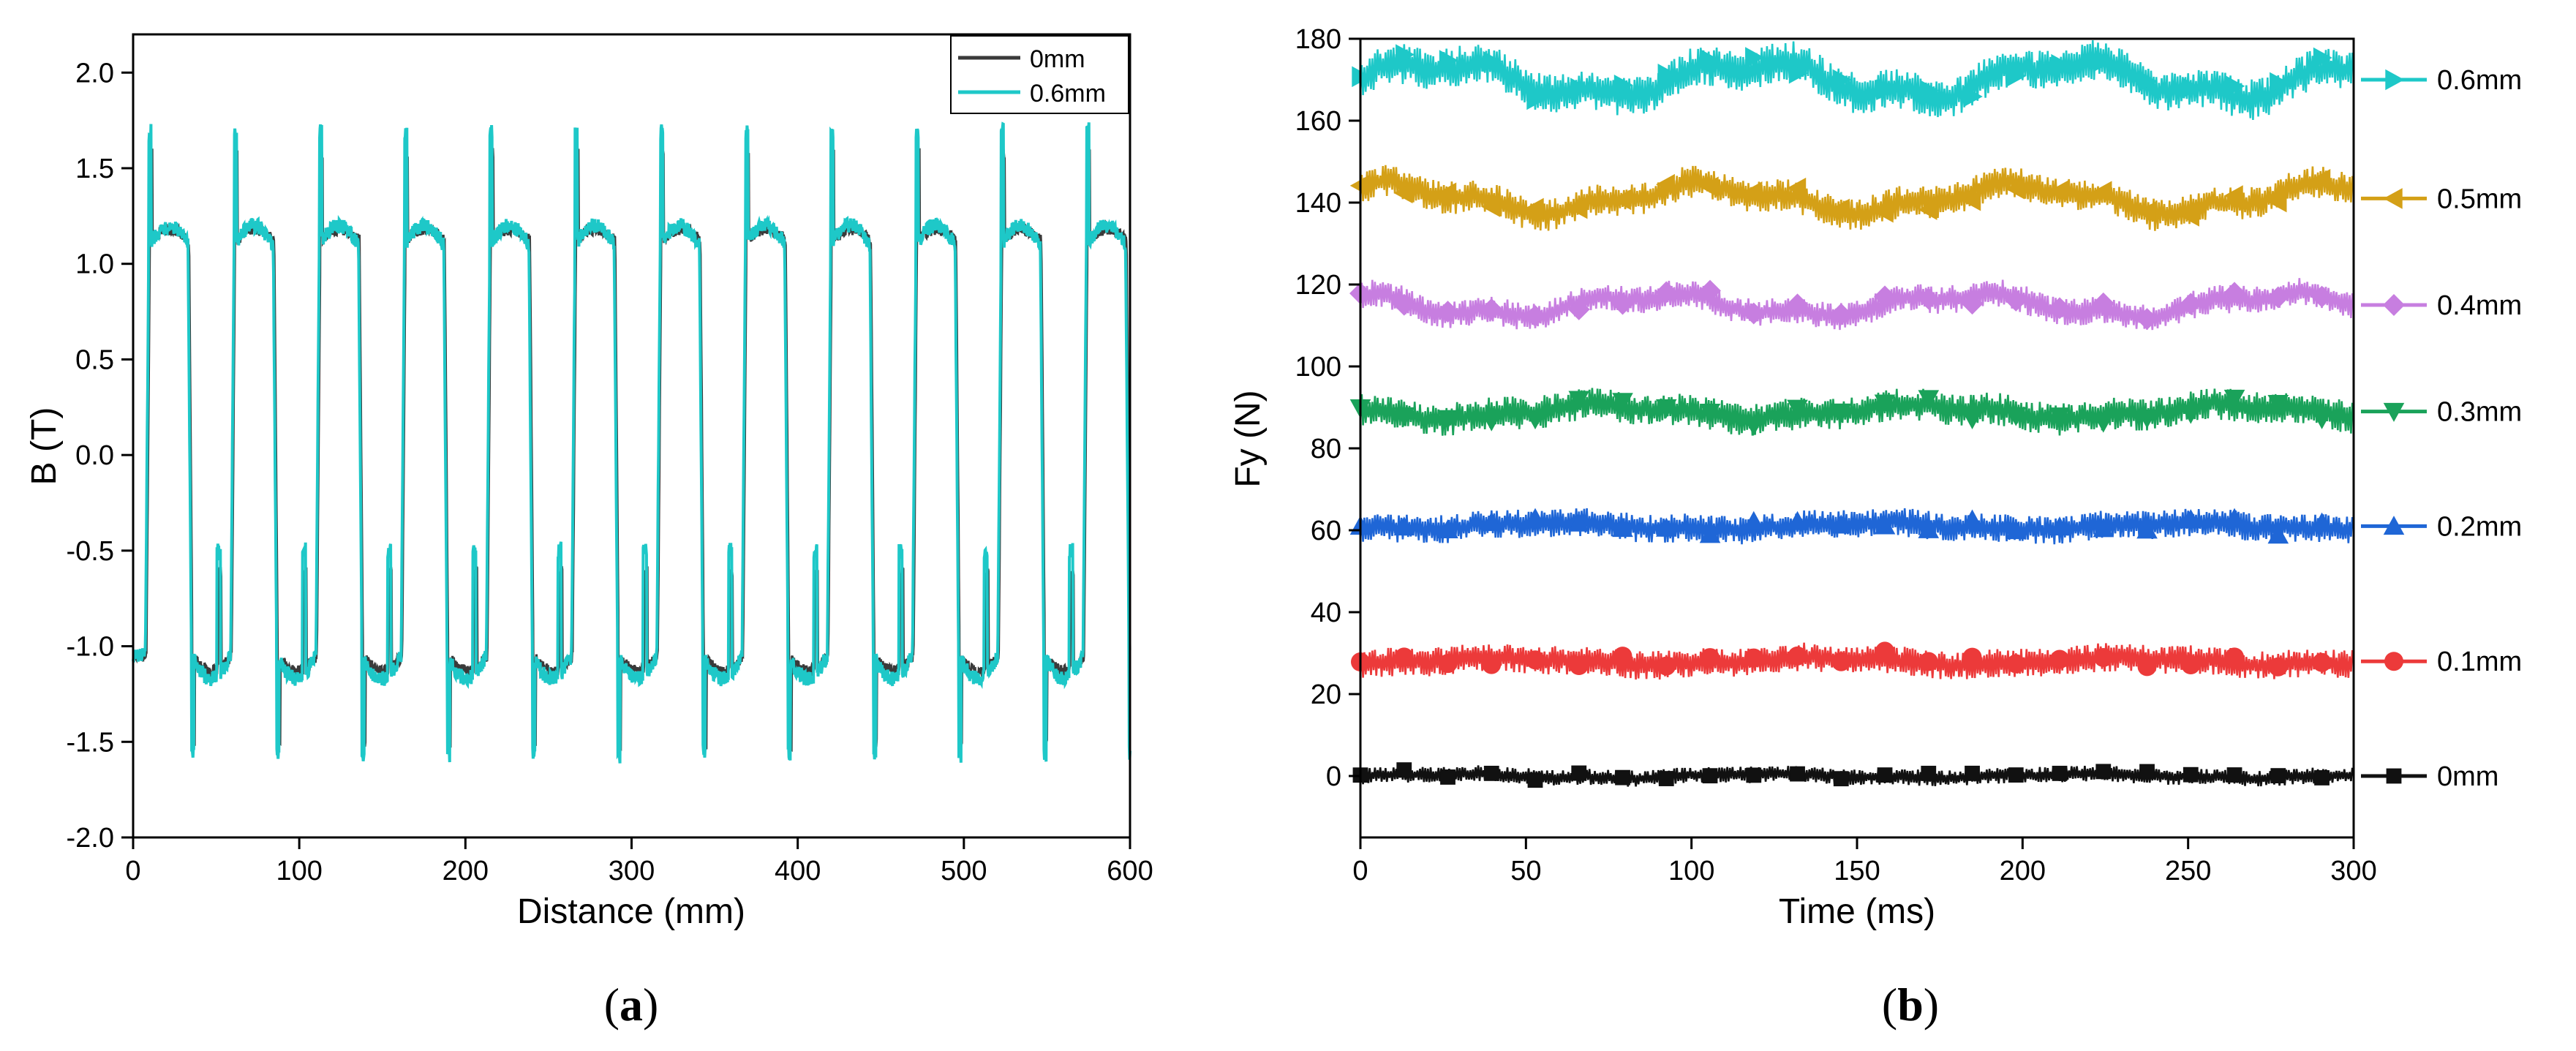  I want to click on panel-b-x-axis-label: Time (ms), so click(1857, 911).